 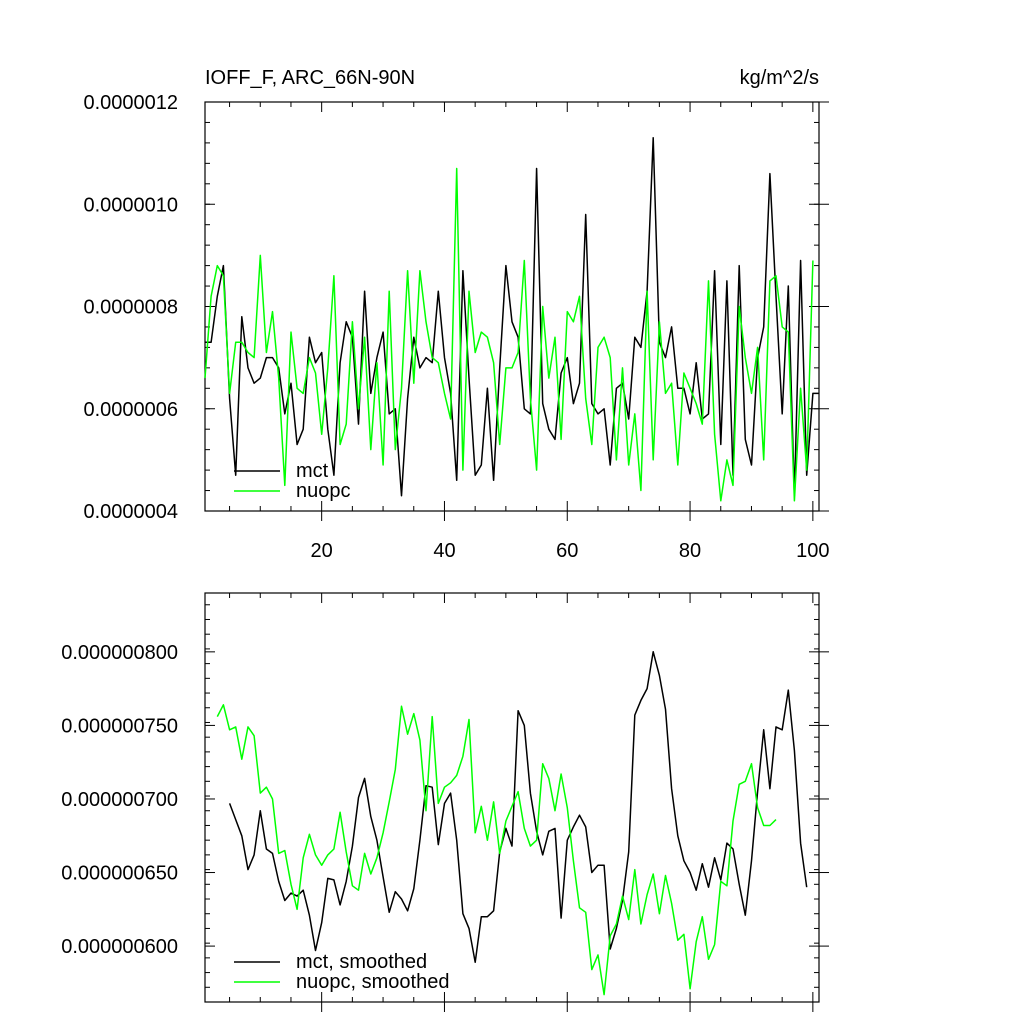 I want to click on y-tick-label: 0.0000010, so click(x=130, y=205).